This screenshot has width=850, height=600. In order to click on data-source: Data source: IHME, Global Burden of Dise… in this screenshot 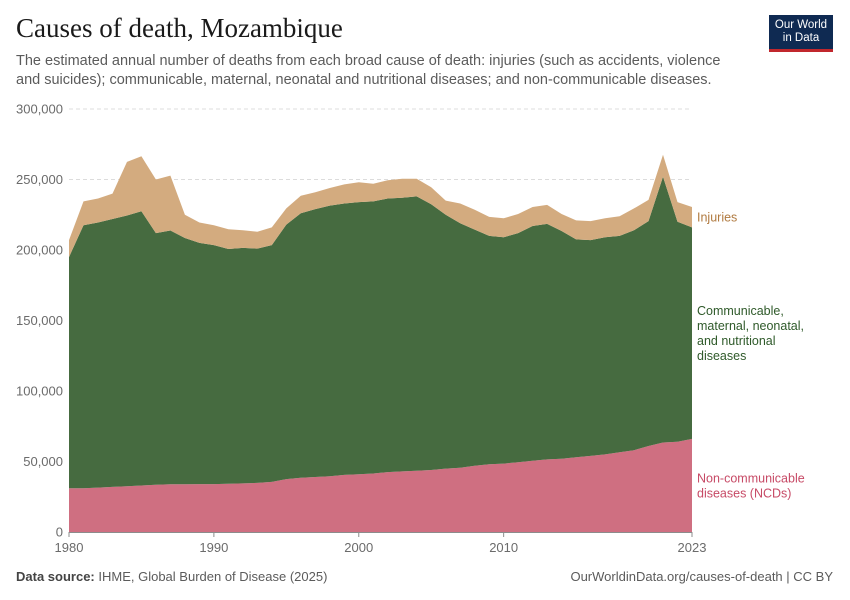, I will do `click(171, 576)`.